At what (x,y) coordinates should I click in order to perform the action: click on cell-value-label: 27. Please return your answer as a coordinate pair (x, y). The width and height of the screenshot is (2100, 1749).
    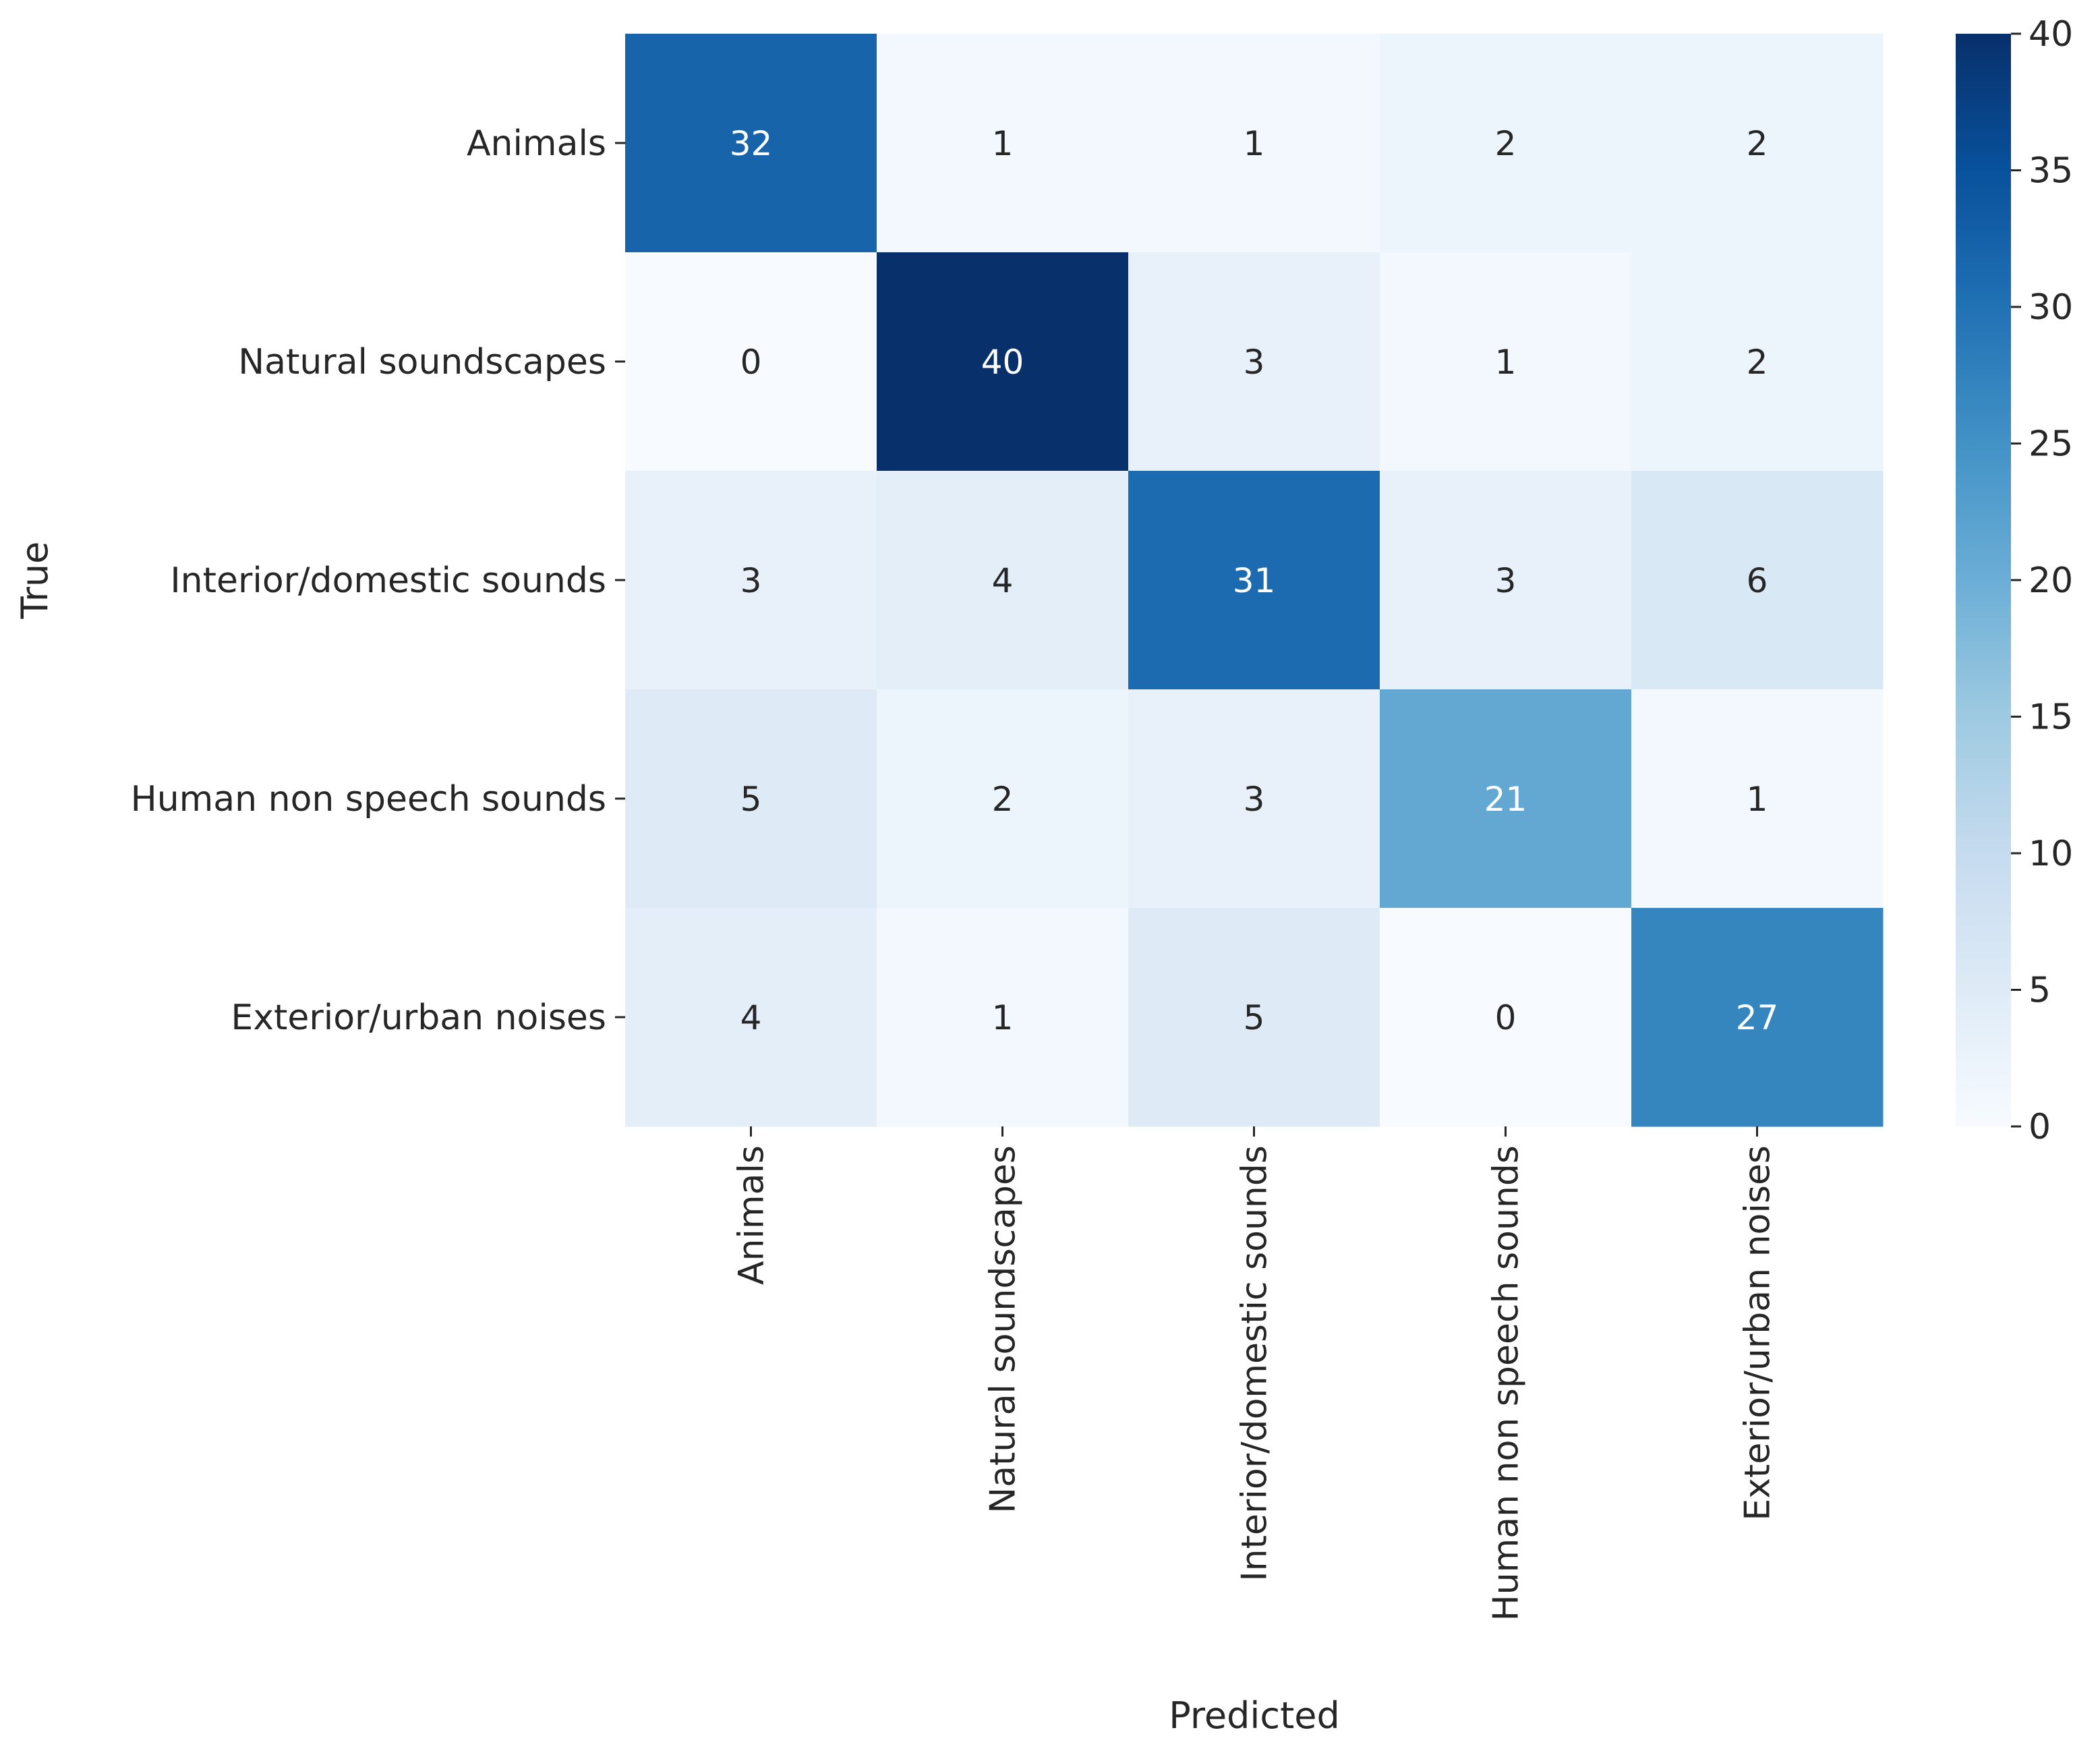
    Looking at the image, I should click on (1758, 1017).